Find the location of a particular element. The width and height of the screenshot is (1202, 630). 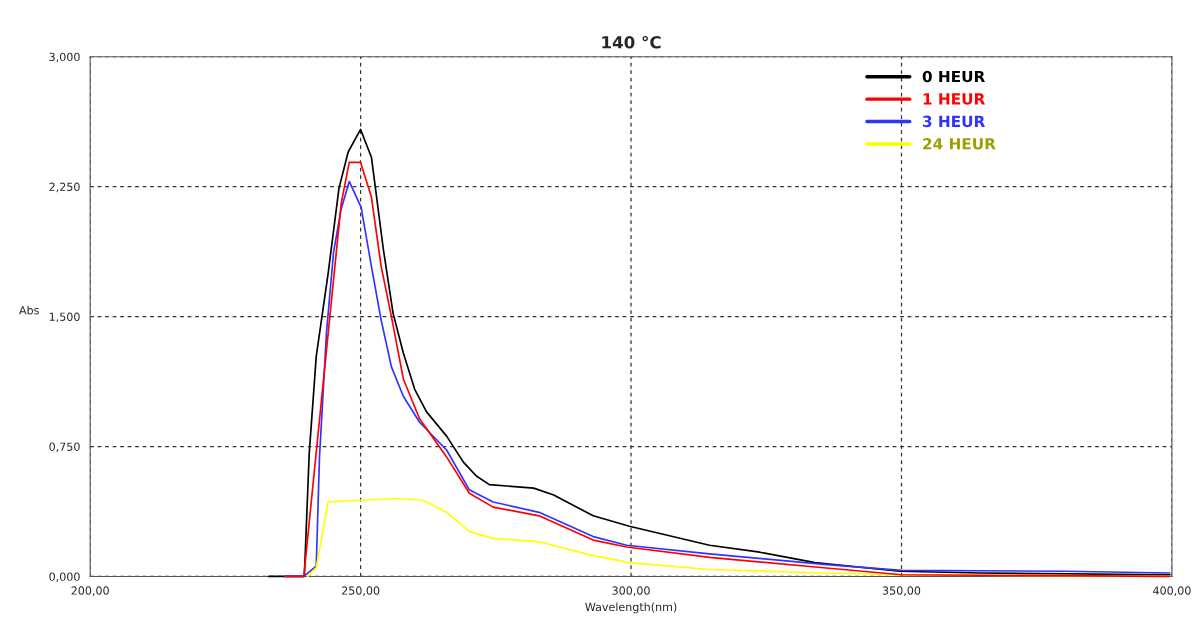

x-tick-label: 300,00 is located at coordinates (631, 591).